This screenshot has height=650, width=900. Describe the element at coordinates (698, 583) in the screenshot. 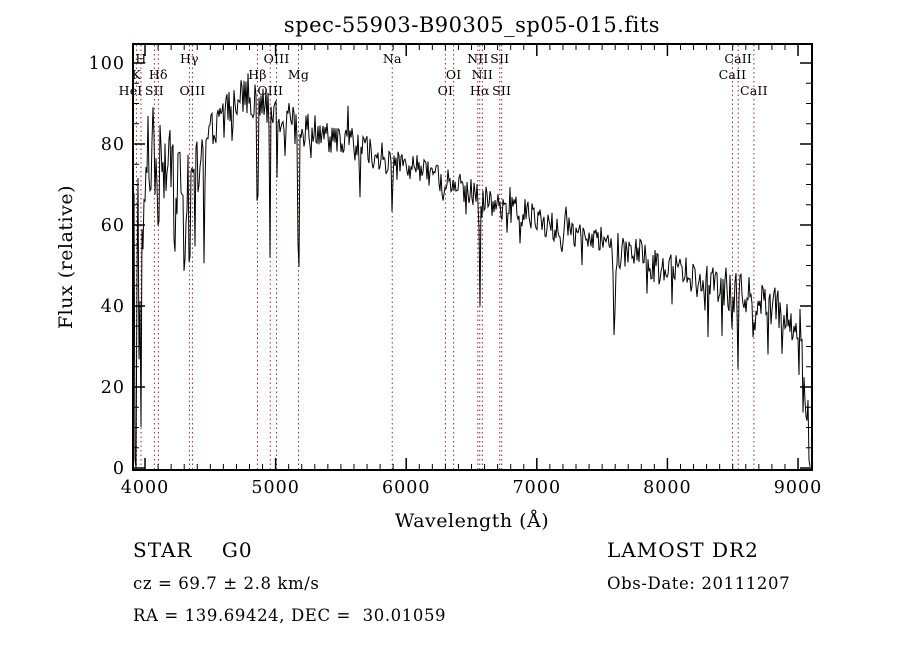

I see `obs-date: Obs-Date: 20111207` at that location.